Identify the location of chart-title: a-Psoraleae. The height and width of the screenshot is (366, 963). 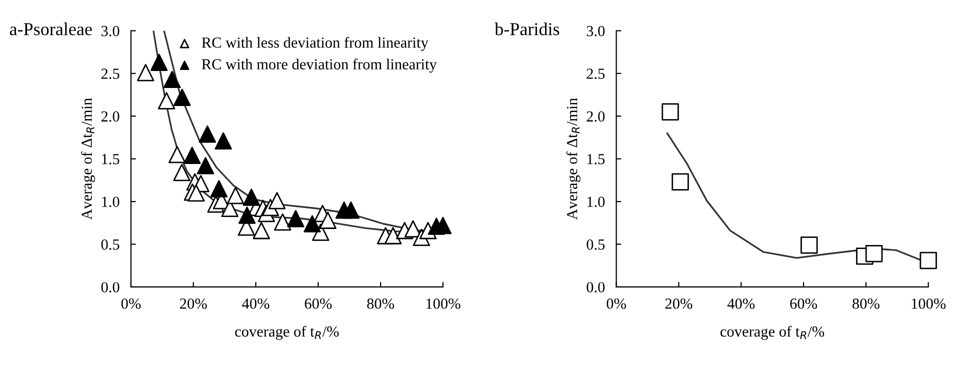
(51, 29).